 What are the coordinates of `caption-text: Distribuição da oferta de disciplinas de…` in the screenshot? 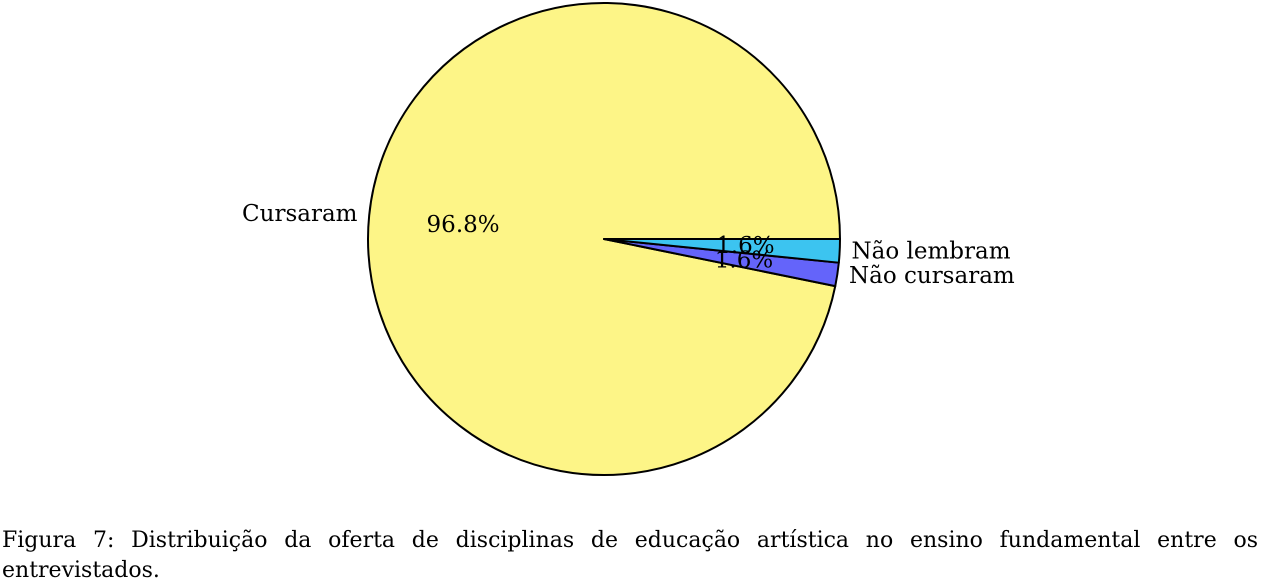 It's located at (630, 555).